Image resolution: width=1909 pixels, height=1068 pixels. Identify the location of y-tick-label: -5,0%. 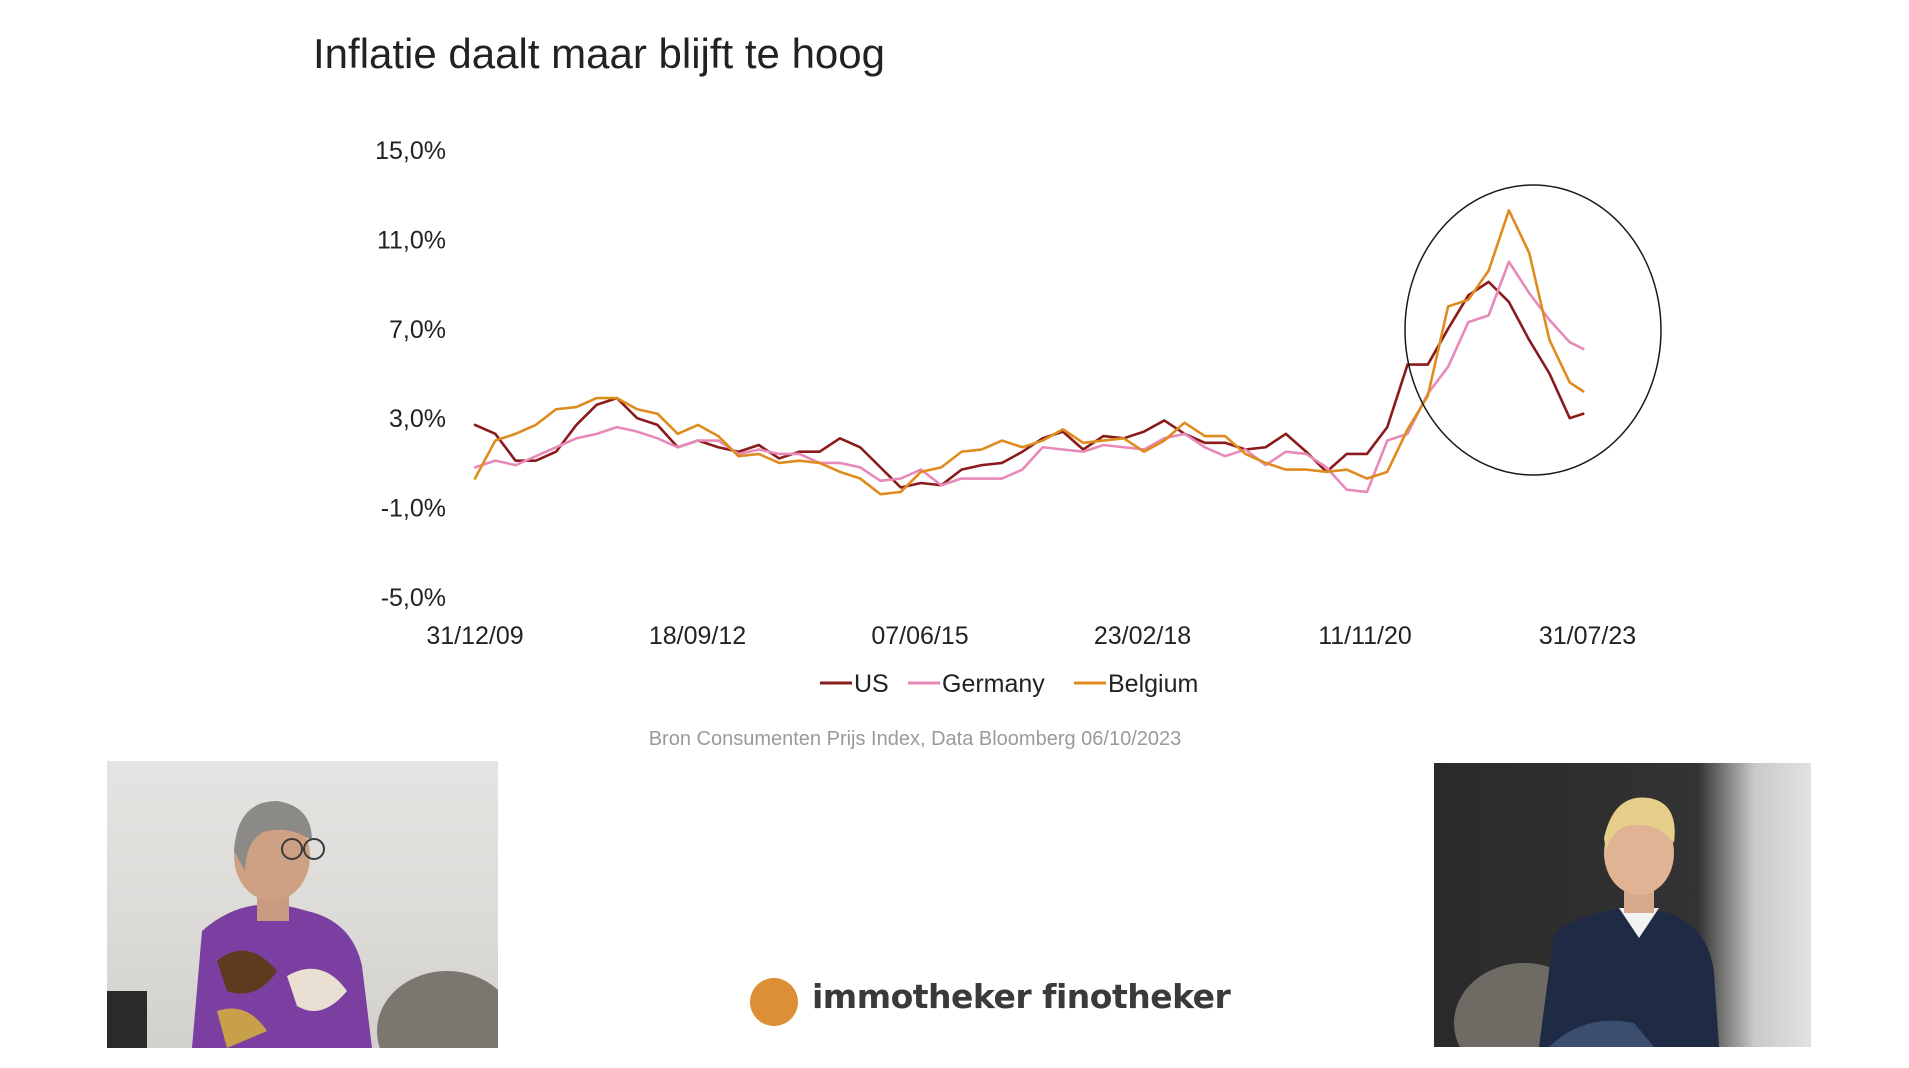
(413, 598).